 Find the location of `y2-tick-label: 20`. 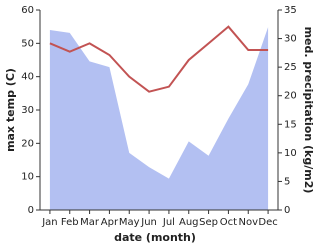

y2-tick-label: 20 is located at coordinates (290, 96).